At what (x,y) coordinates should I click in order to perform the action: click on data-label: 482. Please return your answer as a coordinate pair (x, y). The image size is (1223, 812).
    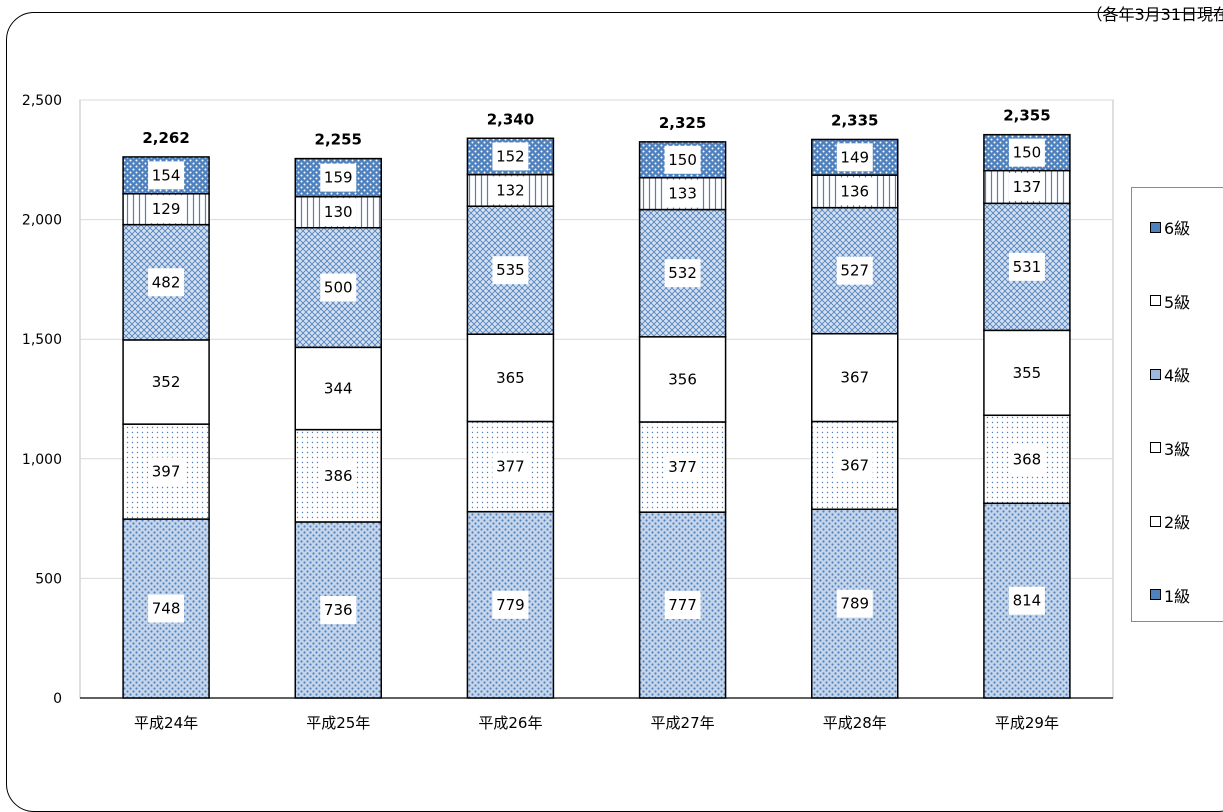
    Looking at the image, I should click on (166, 282).